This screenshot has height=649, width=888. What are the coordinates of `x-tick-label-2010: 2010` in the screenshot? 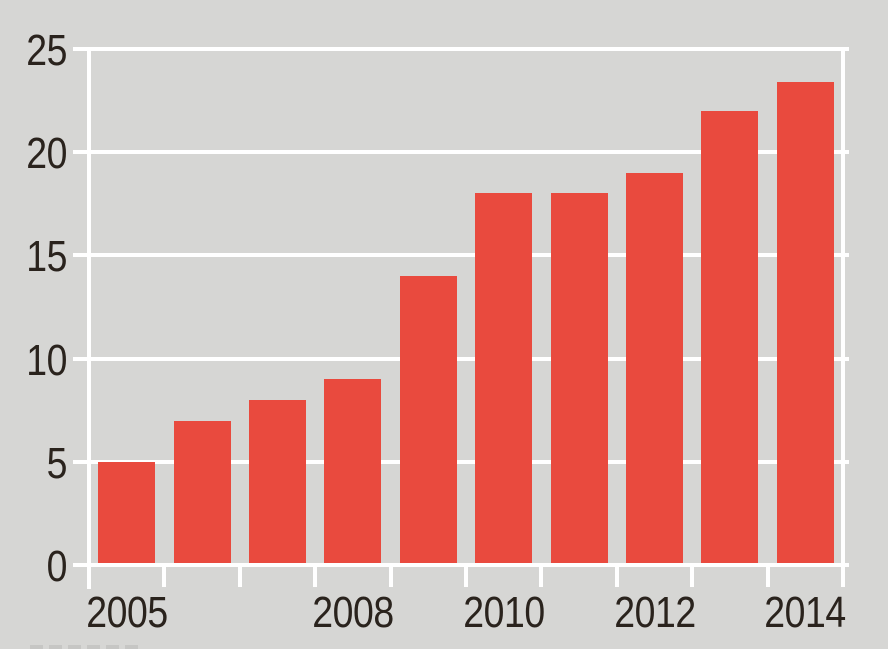 It's located at (503, 612).